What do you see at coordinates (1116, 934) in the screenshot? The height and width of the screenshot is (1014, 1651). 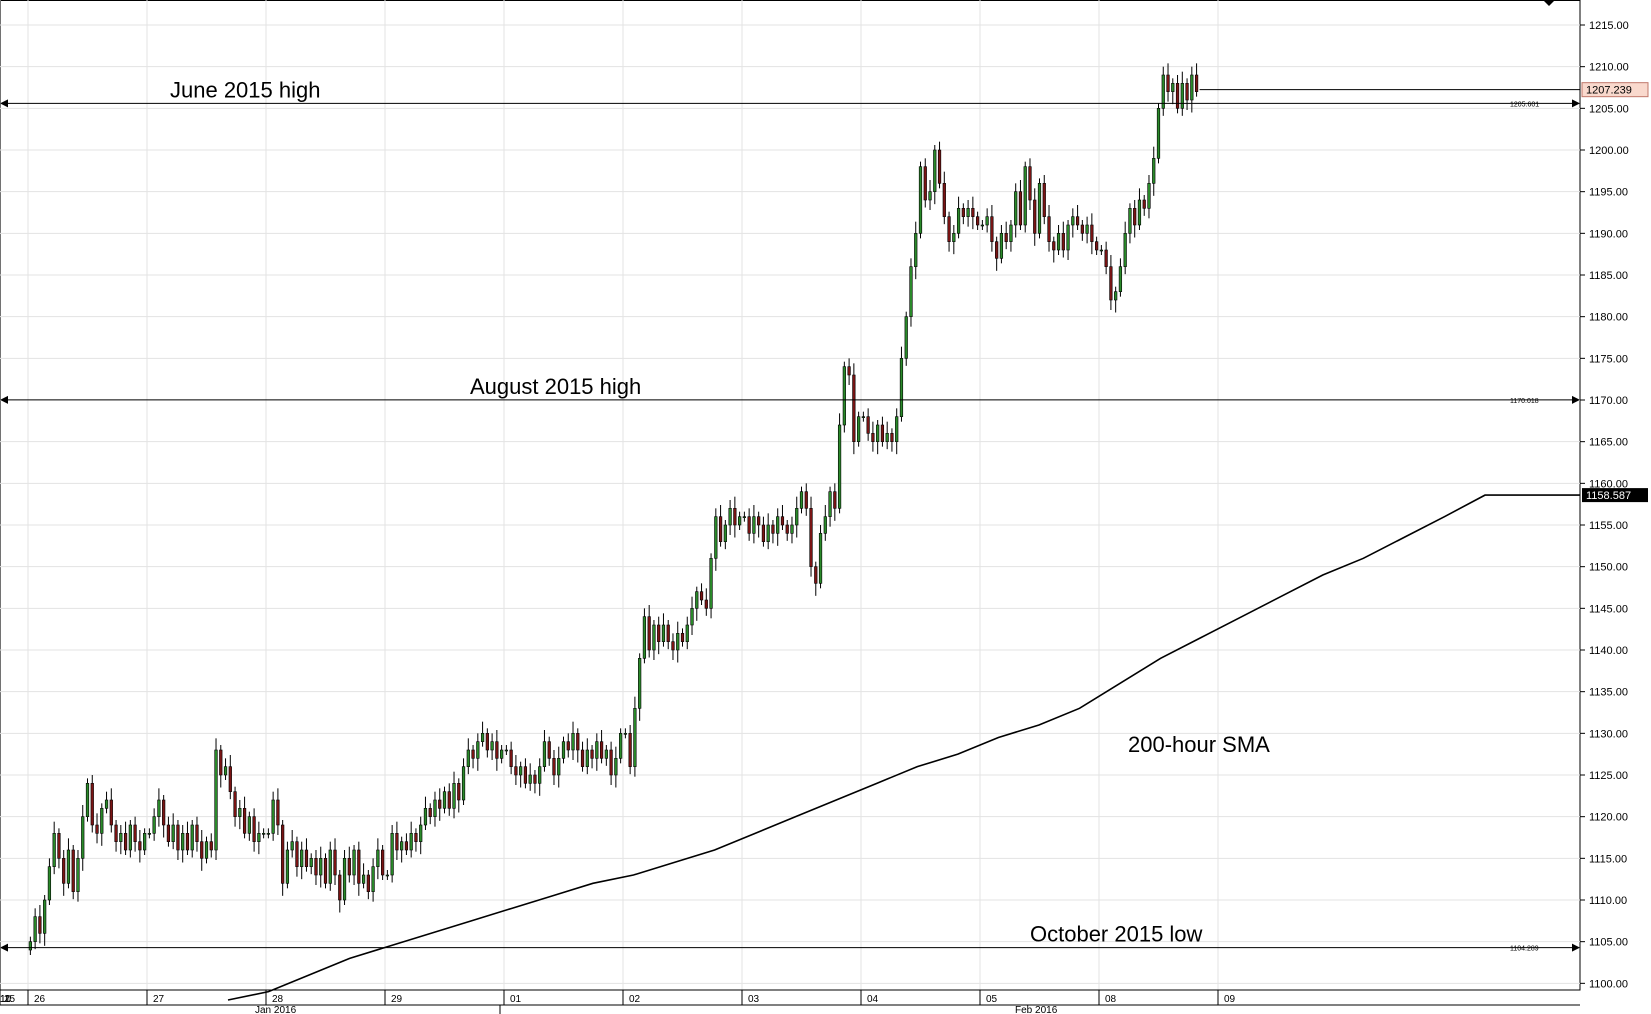 I see `level-label: October 2015 low` at bounding box center [1116, 934].